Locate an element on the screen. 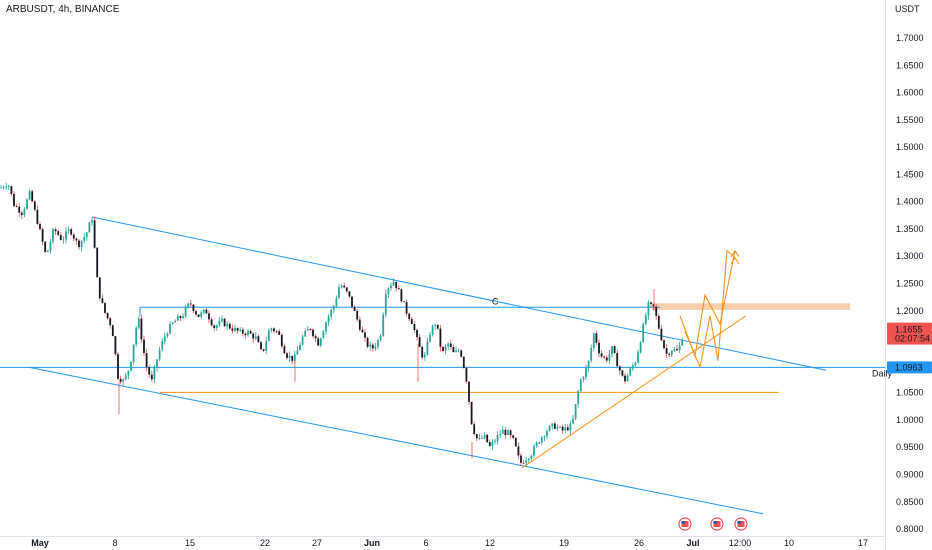 The image size is (932, 550). price-tick-label: 1.4000 is located at coordinates (910, 202).